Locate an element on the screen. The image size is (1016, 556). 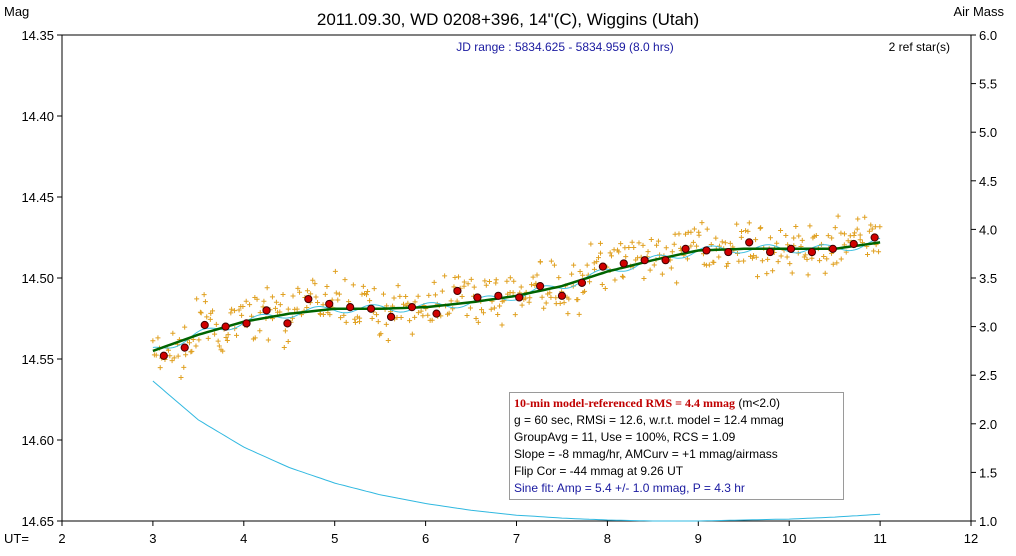
x-tick-label: 11 is located at coordinates (880, 538).